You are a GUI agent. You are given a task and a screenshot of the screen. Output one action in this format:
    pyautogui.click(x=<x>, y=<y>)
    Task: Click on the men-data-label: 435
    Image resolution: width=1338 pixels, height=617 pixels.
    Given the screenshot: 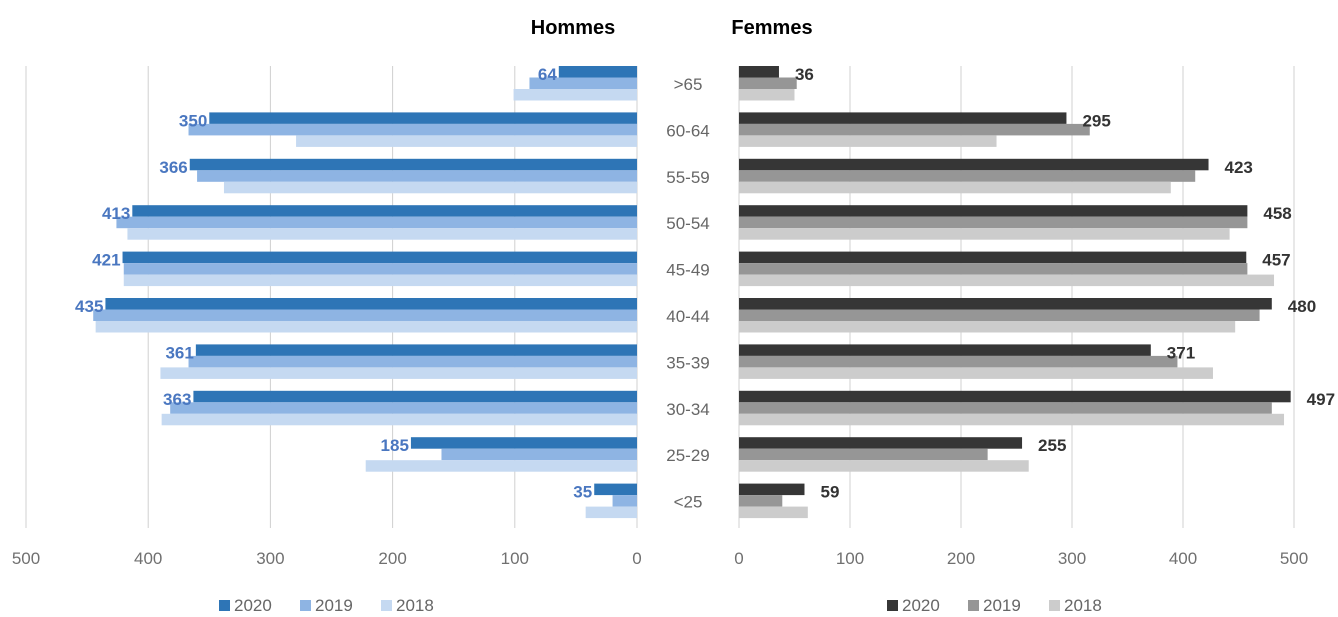 What is the action you would take?
    pyautogui.click(x=89, y=306)
    